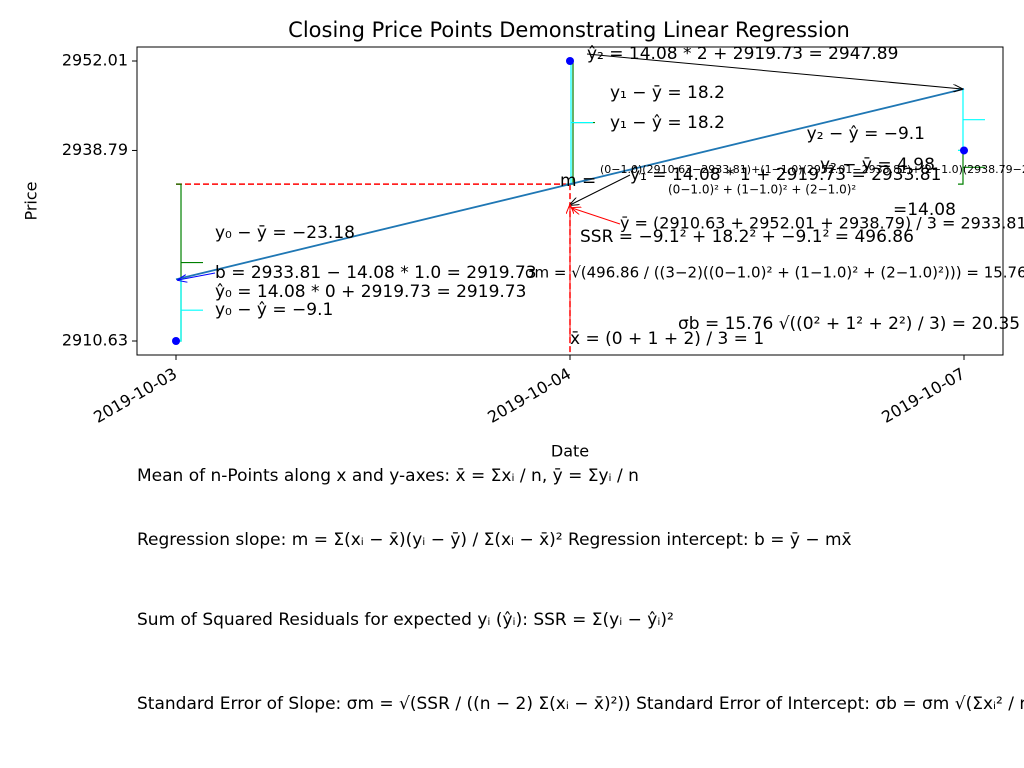 This screenshot has width=1024, height=768. I want to click on y-tick-label: 2938.79, so click(95, 149).